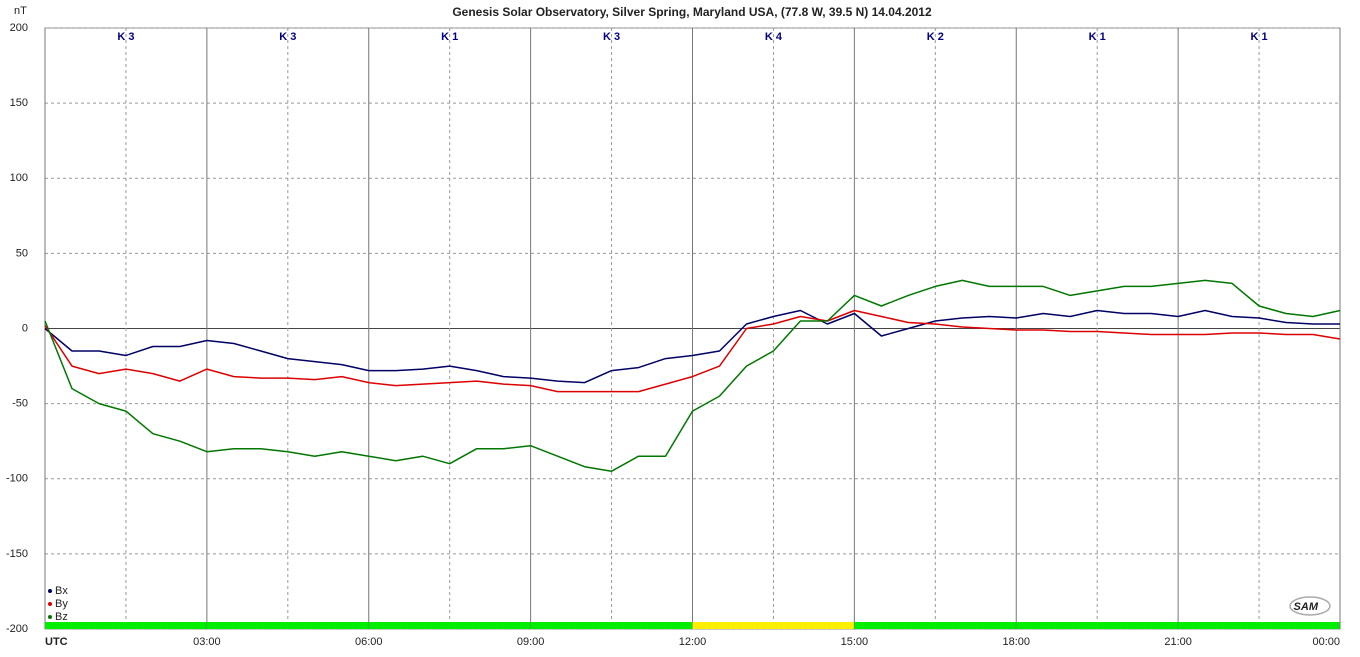 Image resolution: width=1360 pixels, height=657 pixels. What do you see at coordinates (855, 642) in the screenshot?
I see `x-tick-label: 15:00` at bounding box center [855, 642].